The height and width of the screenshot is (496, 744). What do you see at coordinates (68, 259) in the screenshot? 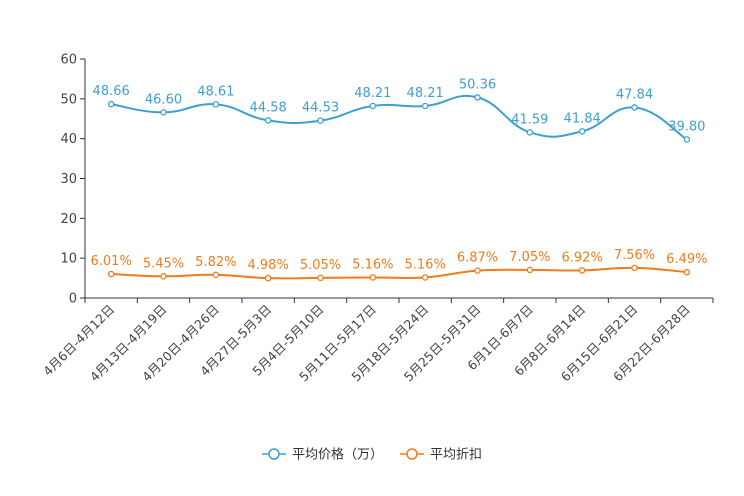
I see `y-tick-label: 10` at bounding box center [68, 259].